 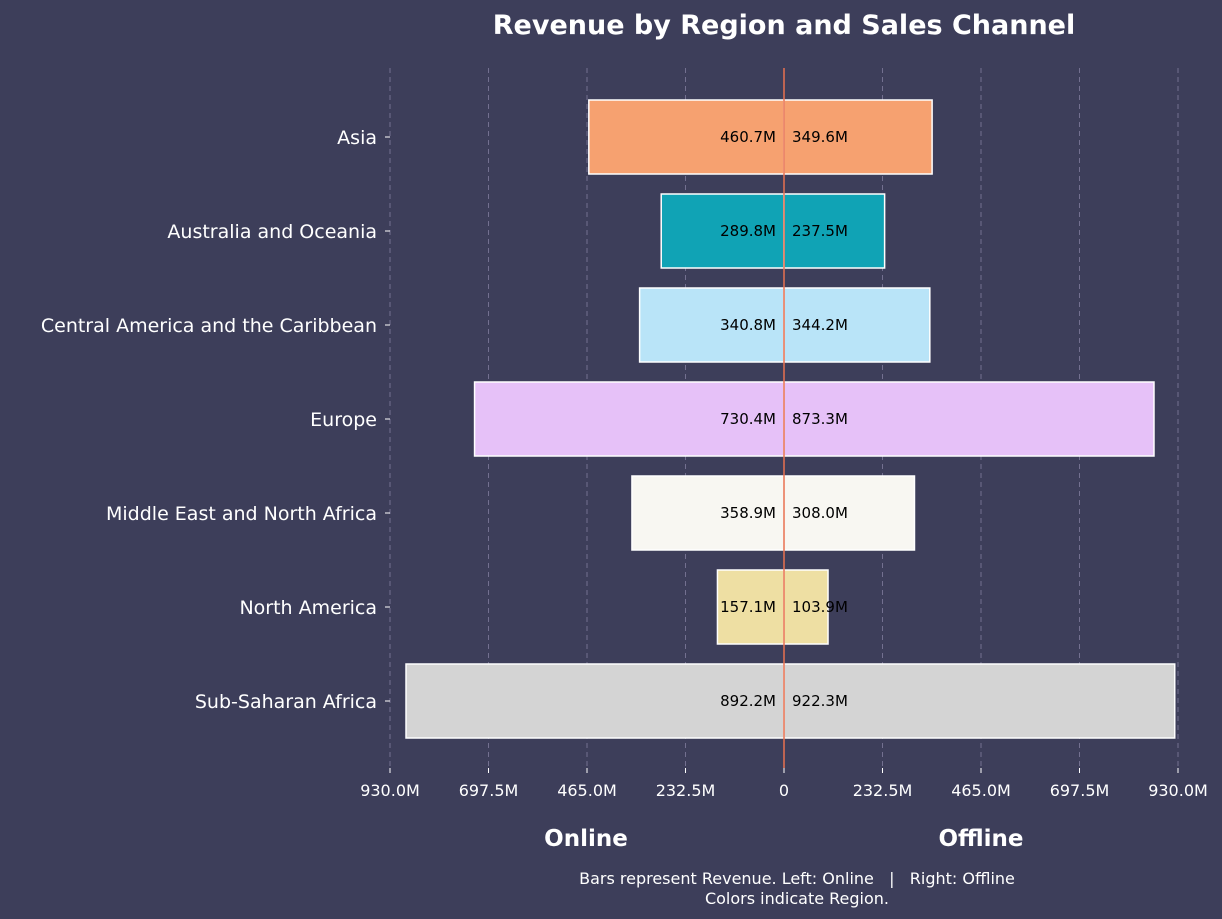 I want to click on category-label: Central America and the Caribbean, so click(x=209, y=326).